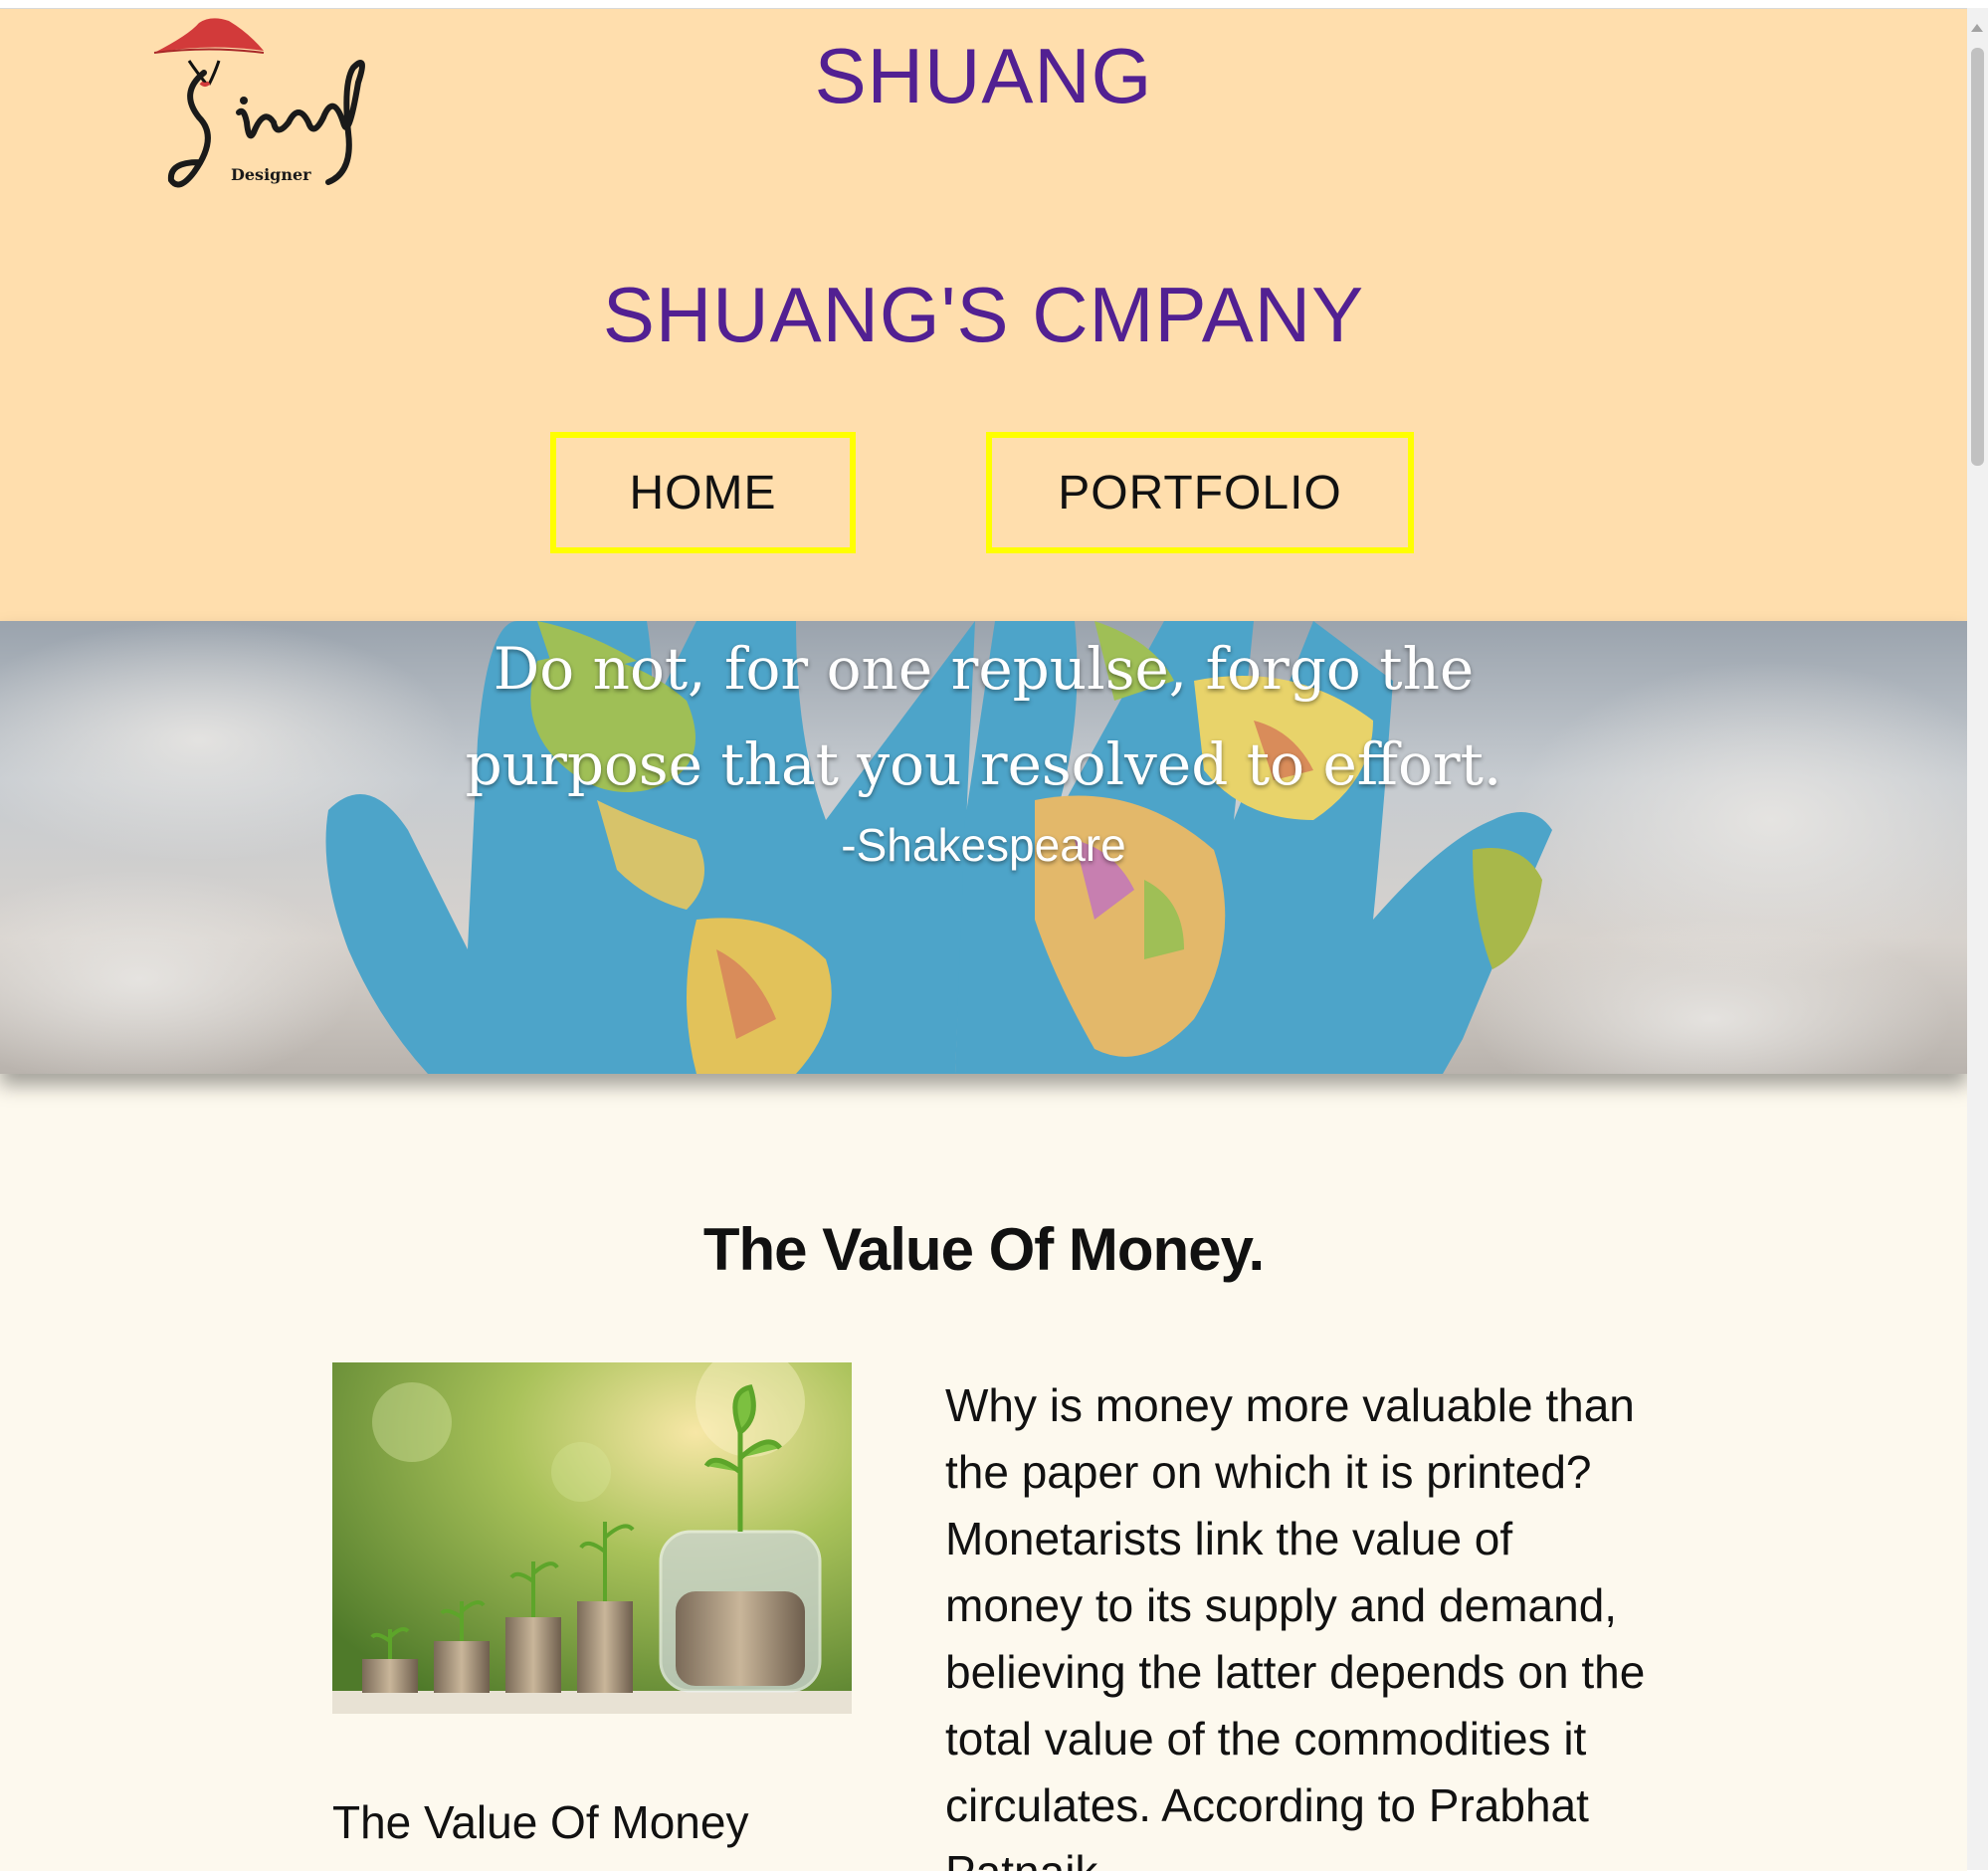  Describe the element at coordinates (984, 75) in the screenshot. I see `site-title: SHUANG` at that location.